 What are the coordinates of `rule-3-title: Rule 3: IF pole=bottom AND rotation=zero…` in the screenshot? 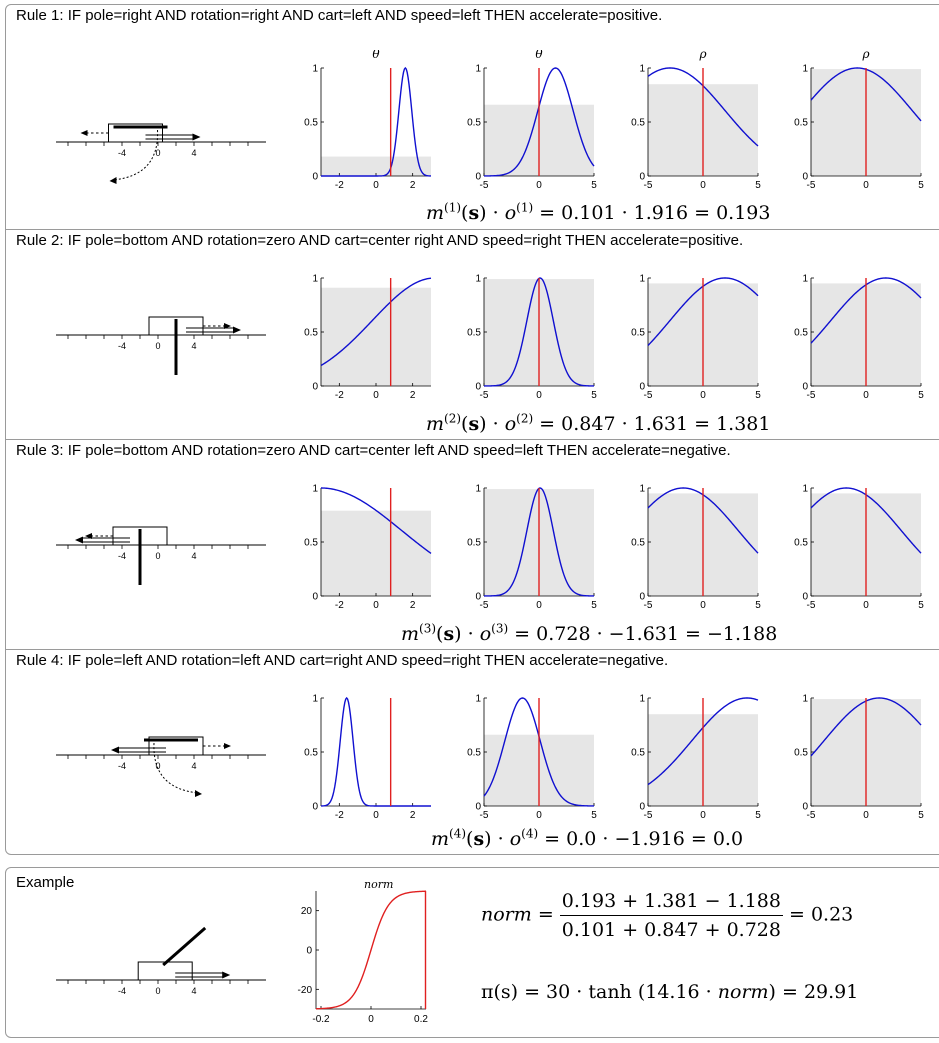 It's located at (373, 450).